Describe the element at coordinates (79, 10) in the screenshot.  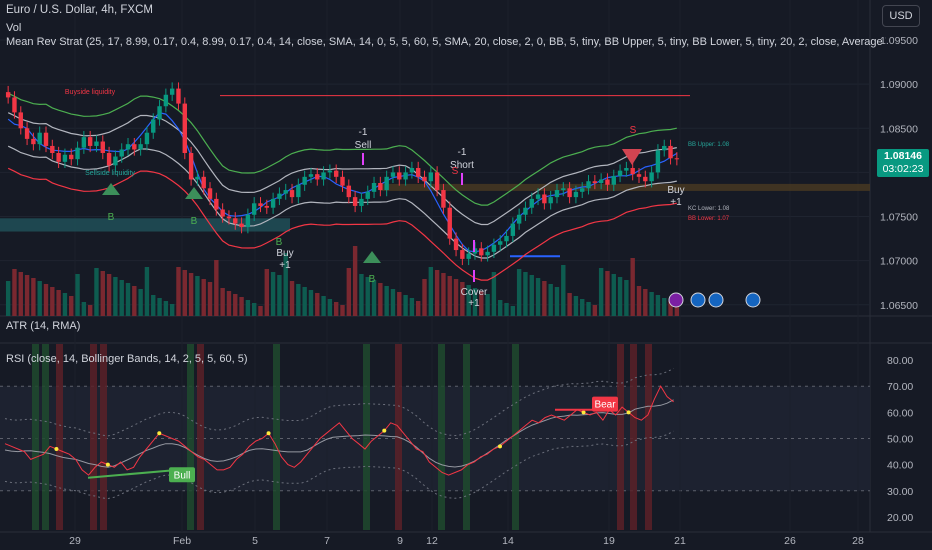
I see `symbol-title: Euro / U.S. Dollar, 4h, FXCM` at that location.